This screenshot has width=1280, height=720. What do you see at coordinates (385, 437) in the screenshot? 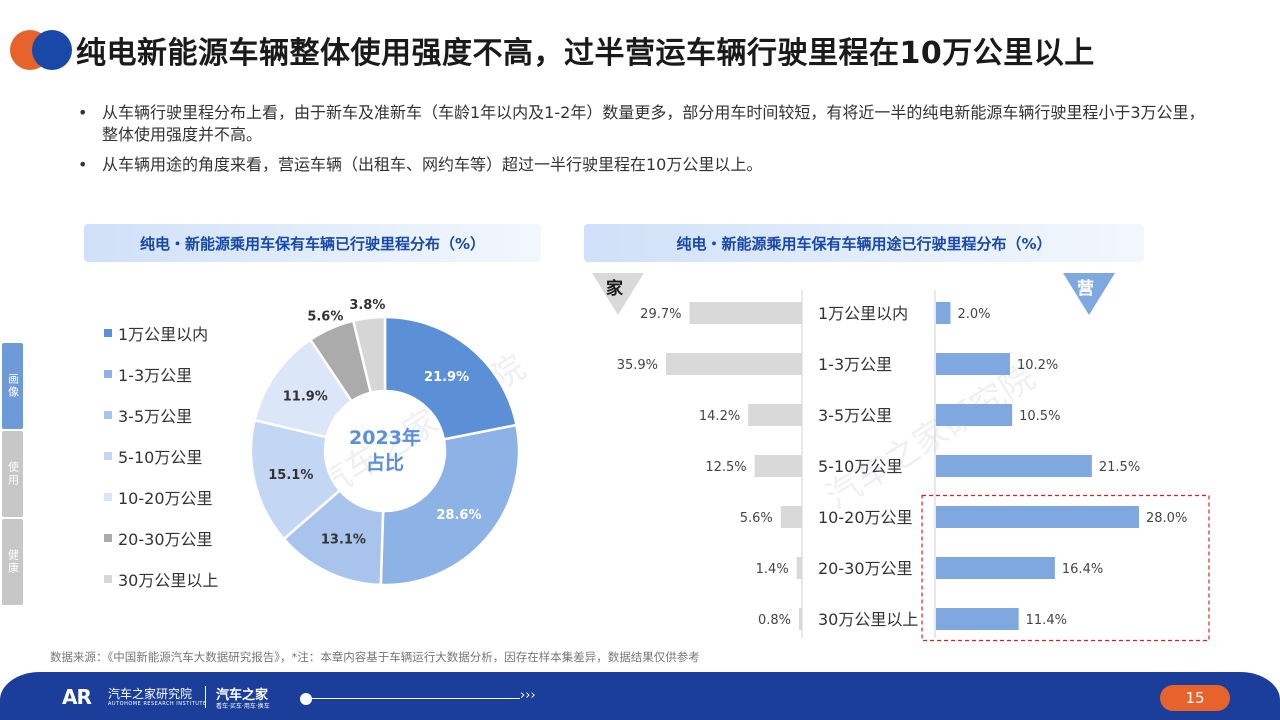
I see `donut-center-year: 2023年` at bounding box center [385, 437].